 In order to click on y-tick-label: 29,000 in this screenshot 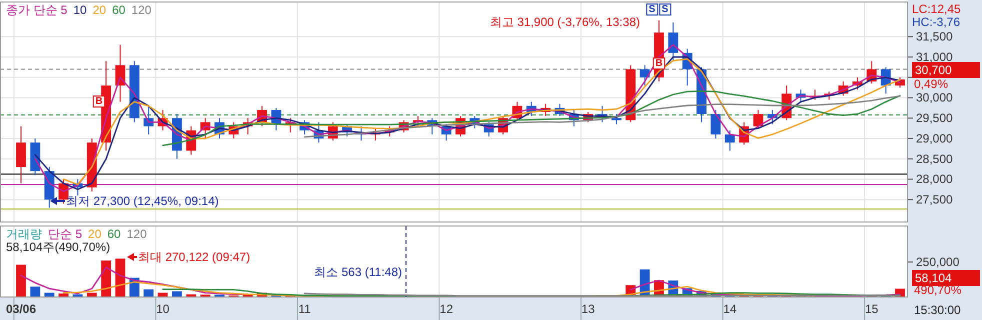, I will do `click(935, 138)`.